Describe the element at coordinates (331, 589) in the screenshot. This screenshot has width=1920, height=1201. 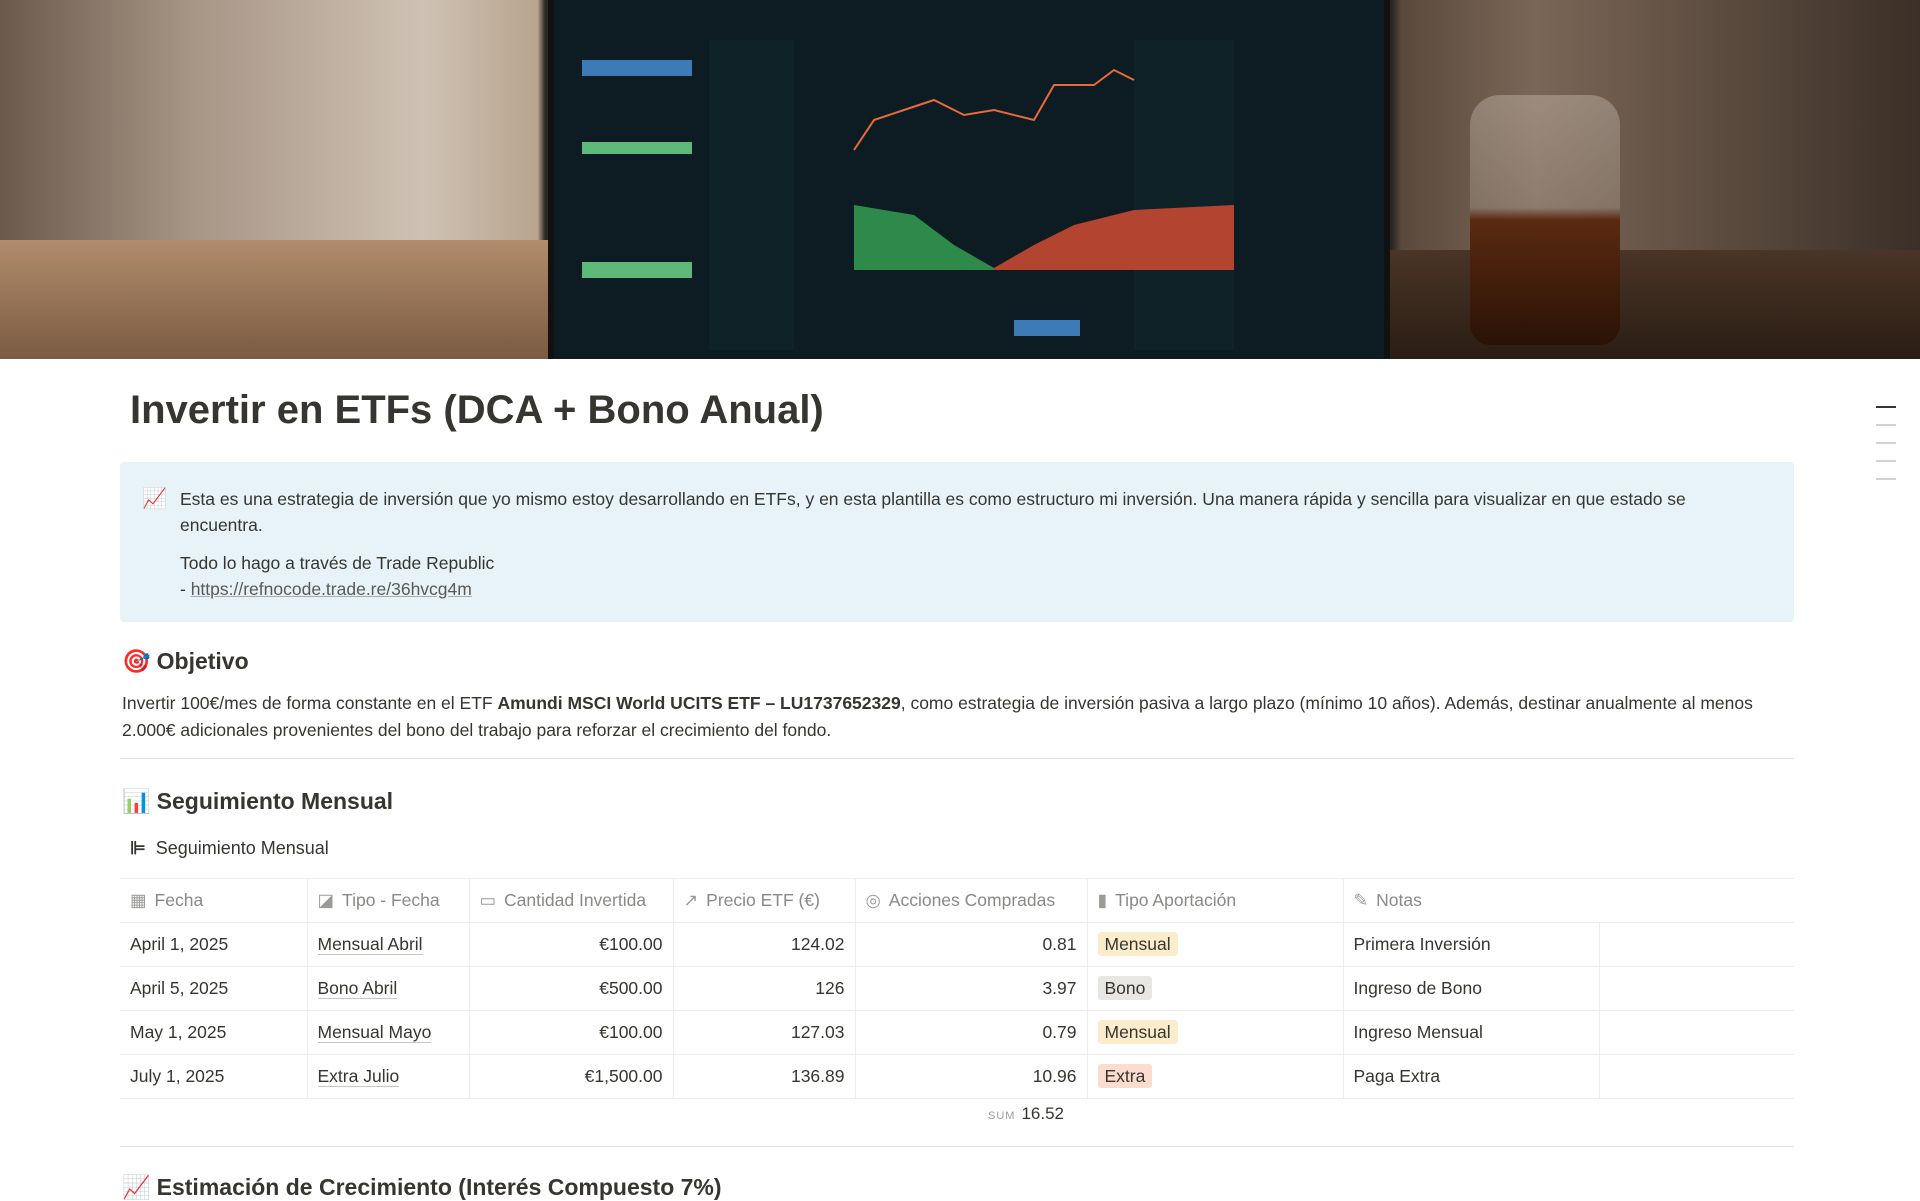
I see `trade-republic-link: https://refnocode.trade.re/36hvcg4m` at that location.